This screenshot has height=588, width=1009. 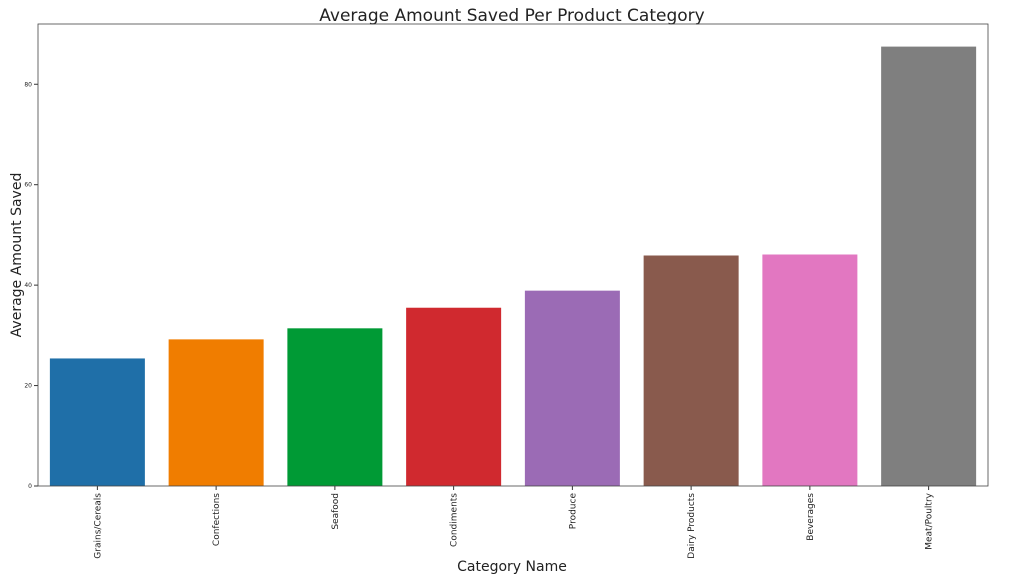 I want to click on x-tick-label-6: Beverages, so click(x=811, y=517).